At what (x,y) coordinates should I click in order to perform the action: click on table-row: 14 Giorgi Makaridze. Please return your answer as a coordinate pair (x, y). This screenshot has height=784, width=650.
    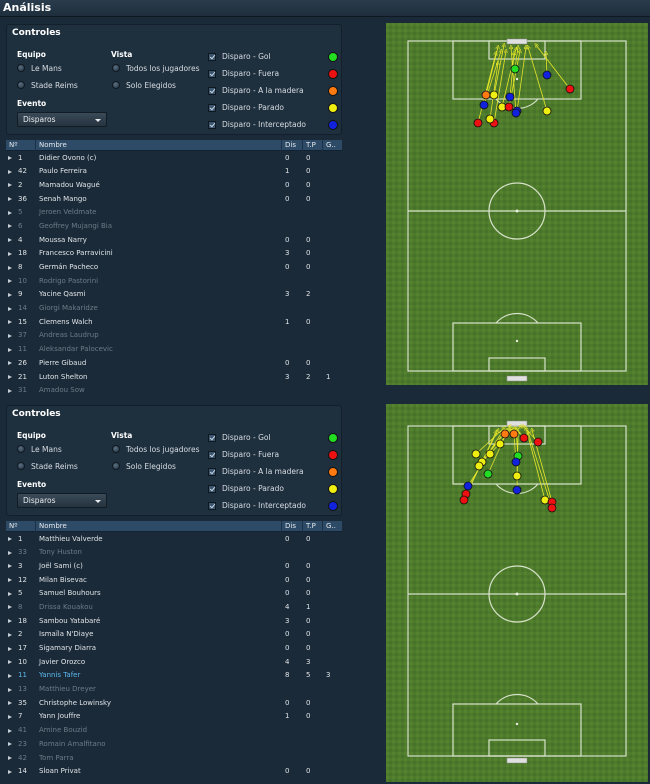
    Looking at the image, I should click on (174, 309).